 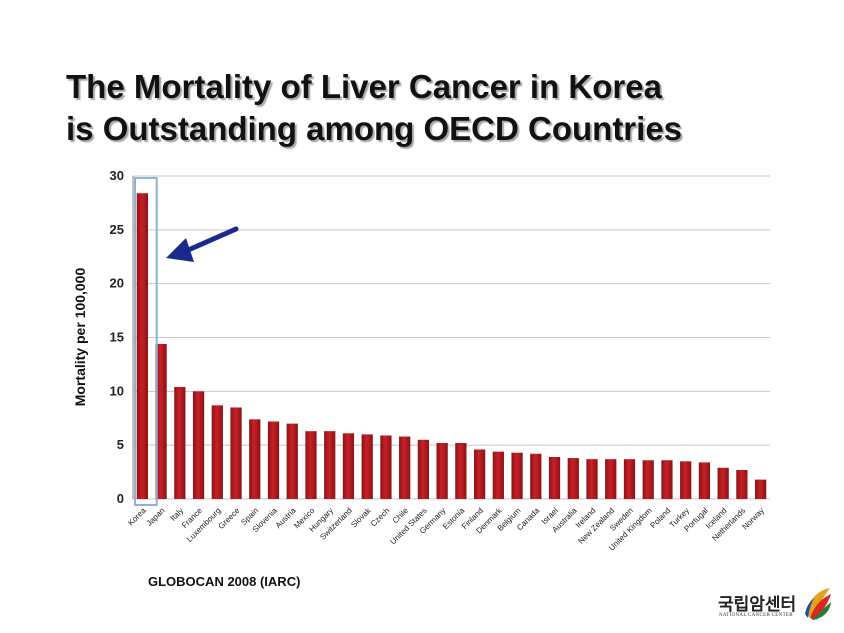 What do you see at coordinates (236, 453) in the screenshot?
I see `bar-greece` at bounding box center [236, 453].